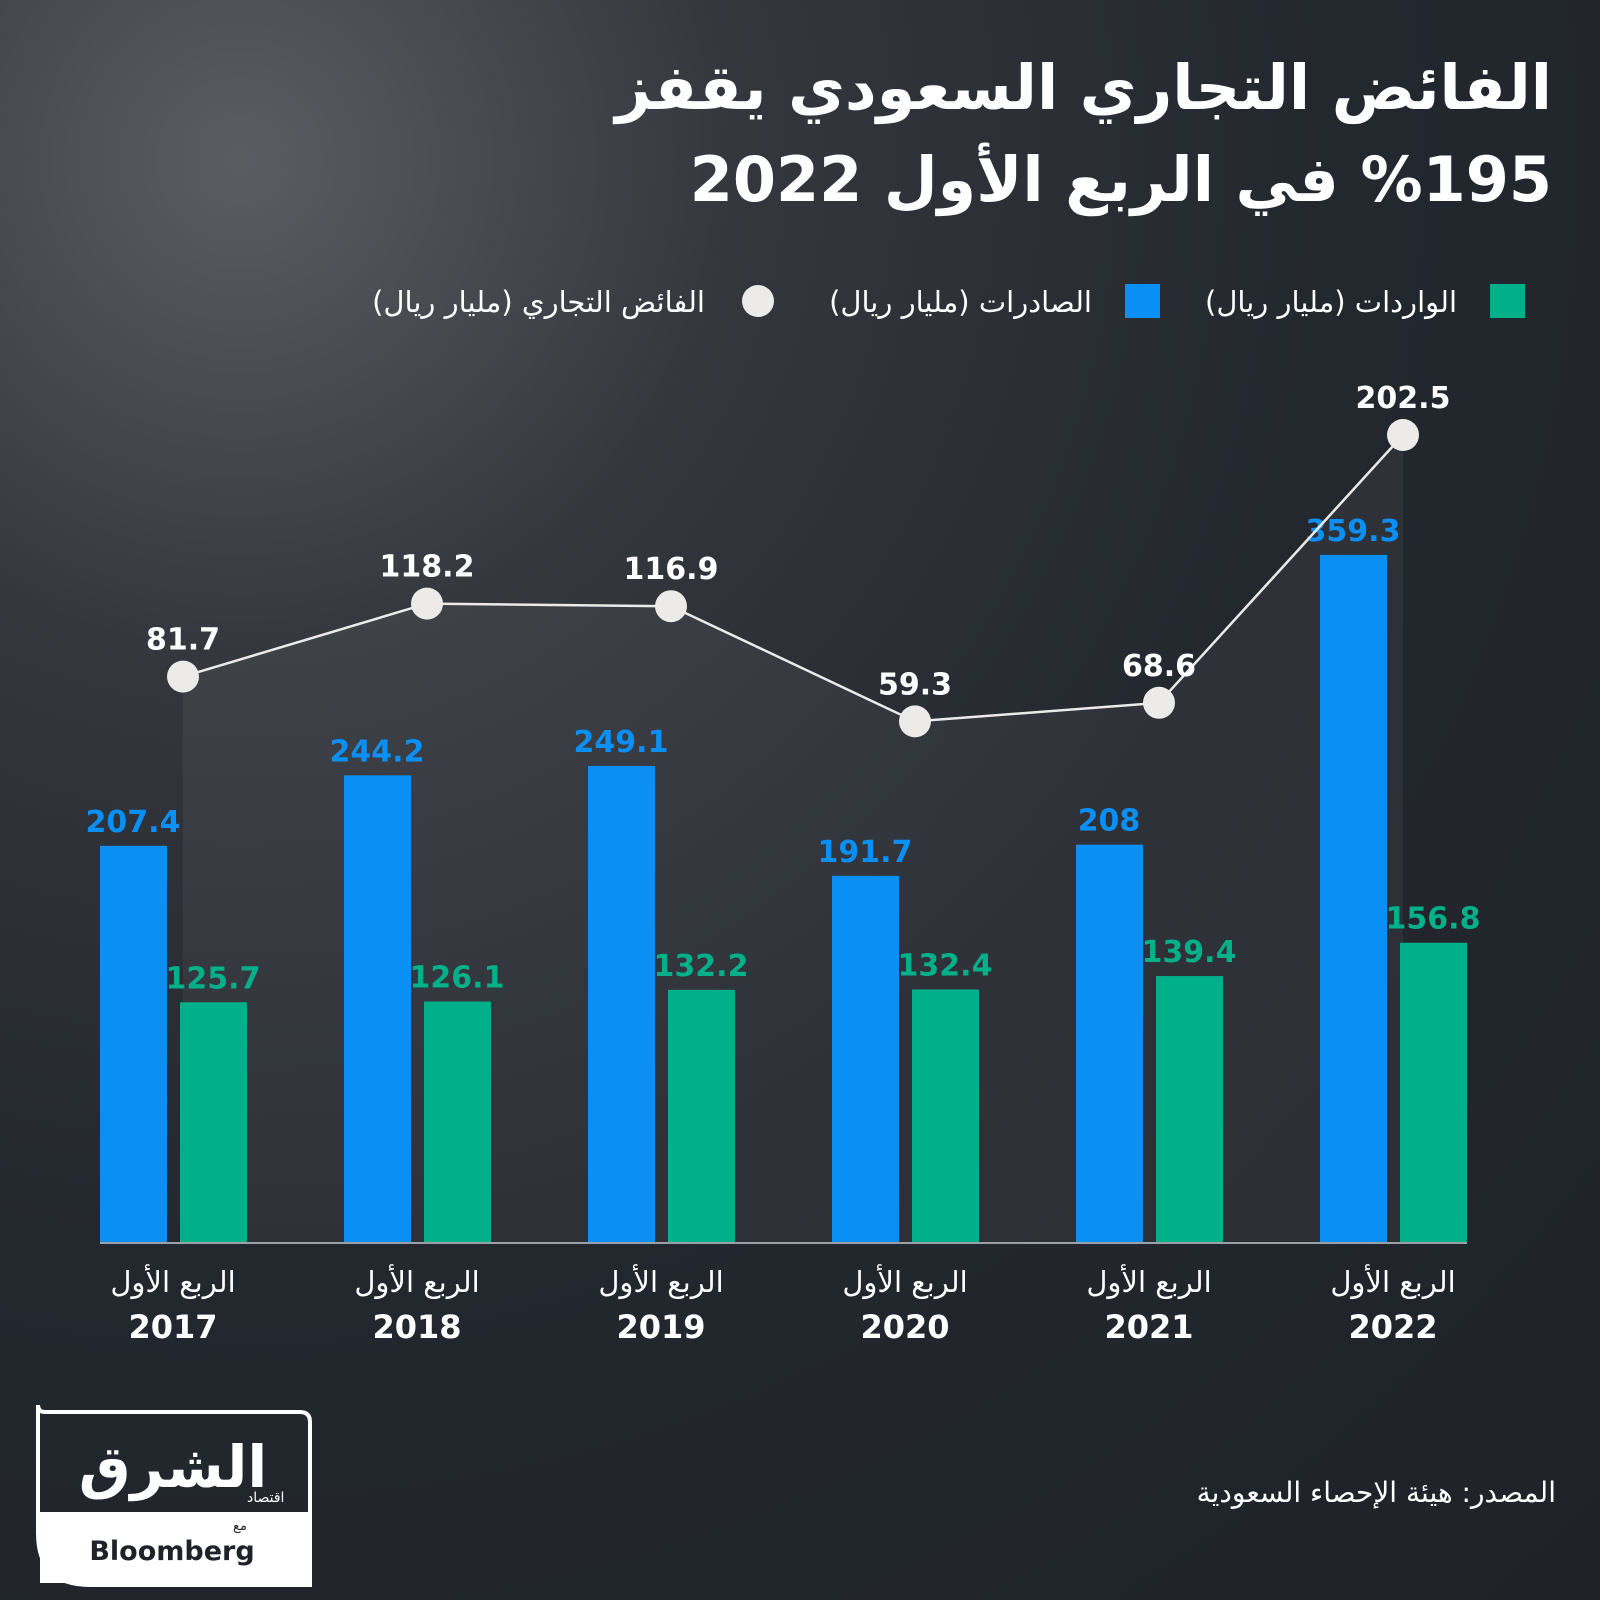 The image size is (1600, 1600). What do you see at coordinates (427, 567) in the screenshot?
I see `data-label: 118.2` at bounding box center [427, 567].